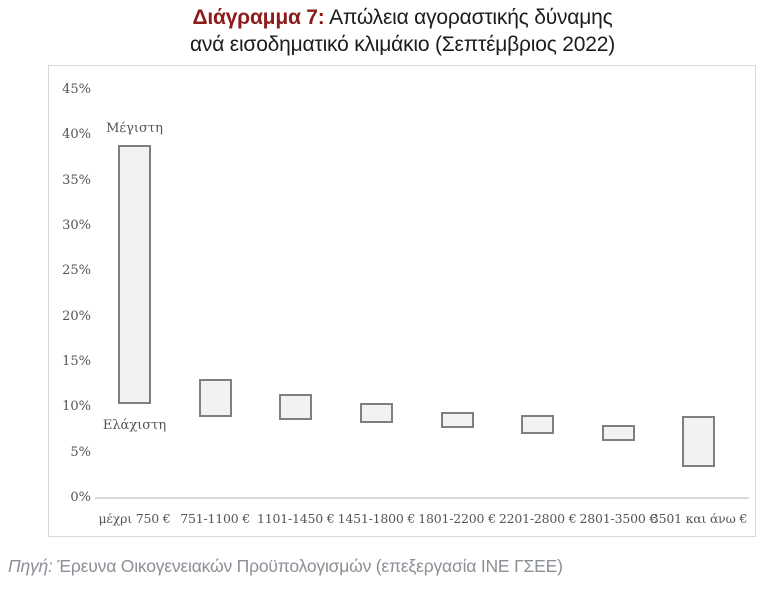 The width and height of the screenshot is (761, 593). Describe the element at coordinates (76, 316) in the screenshot. I see `y-axis-tick-label: 20%` at that location.